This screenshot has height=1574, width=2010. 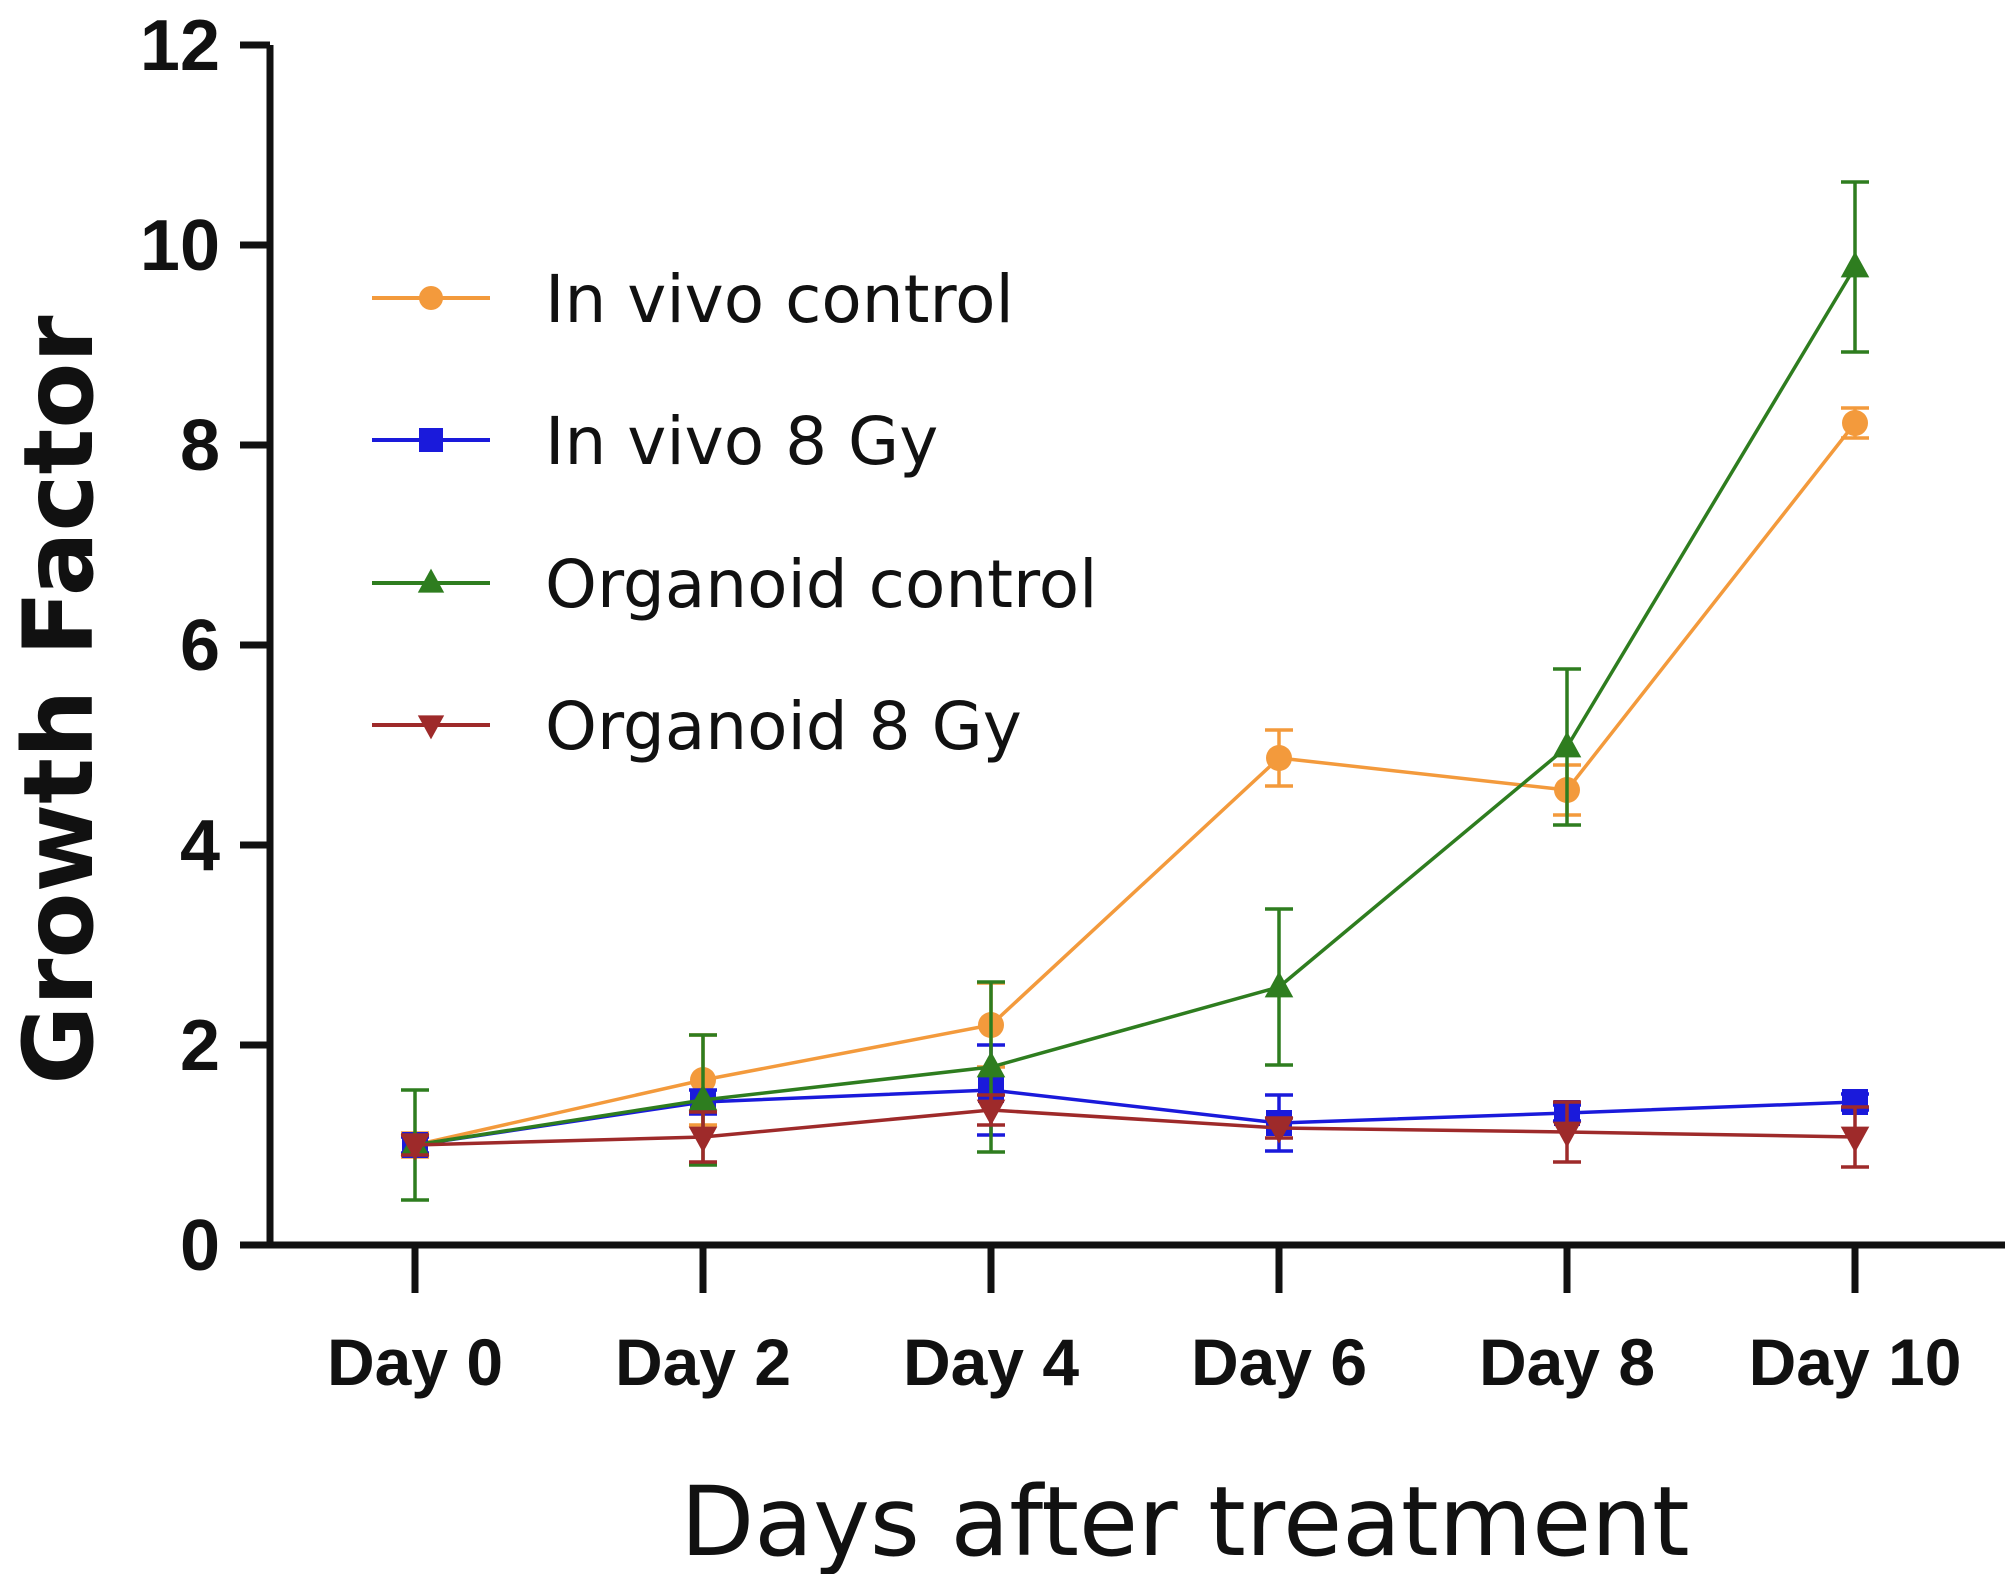 I want to click on y-tick-label: 0, so click(x=200, y=1246).